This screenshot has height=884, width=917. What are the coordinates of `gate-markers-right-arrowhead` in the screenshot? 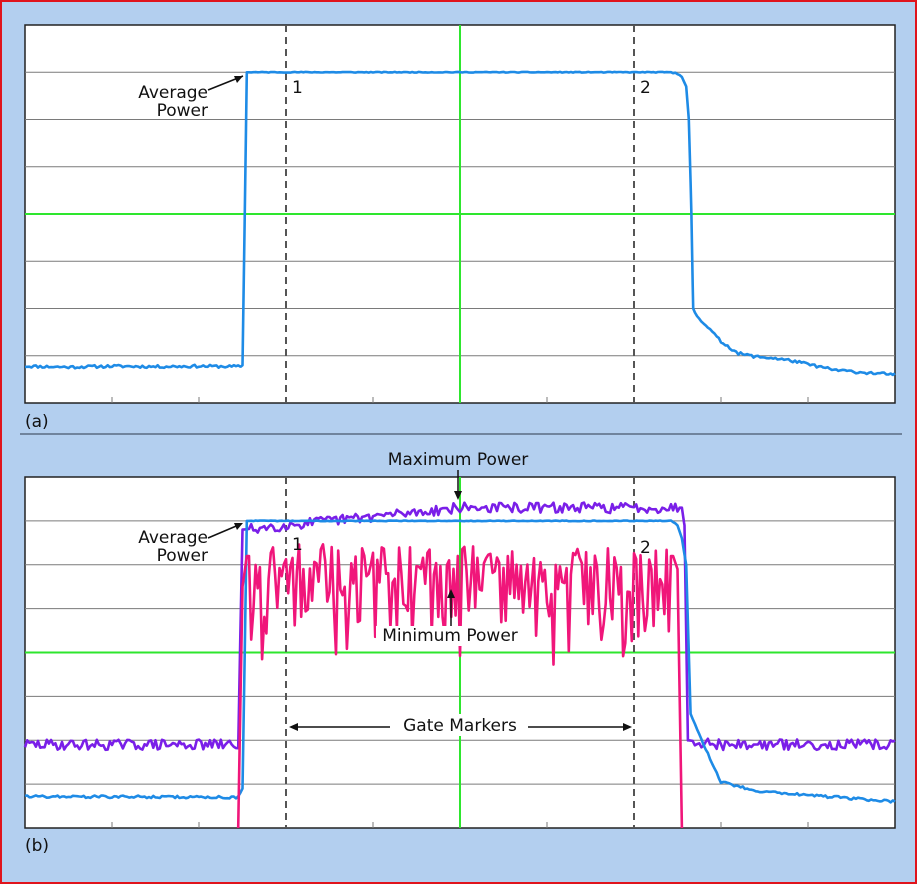 It's located at (627, 727).